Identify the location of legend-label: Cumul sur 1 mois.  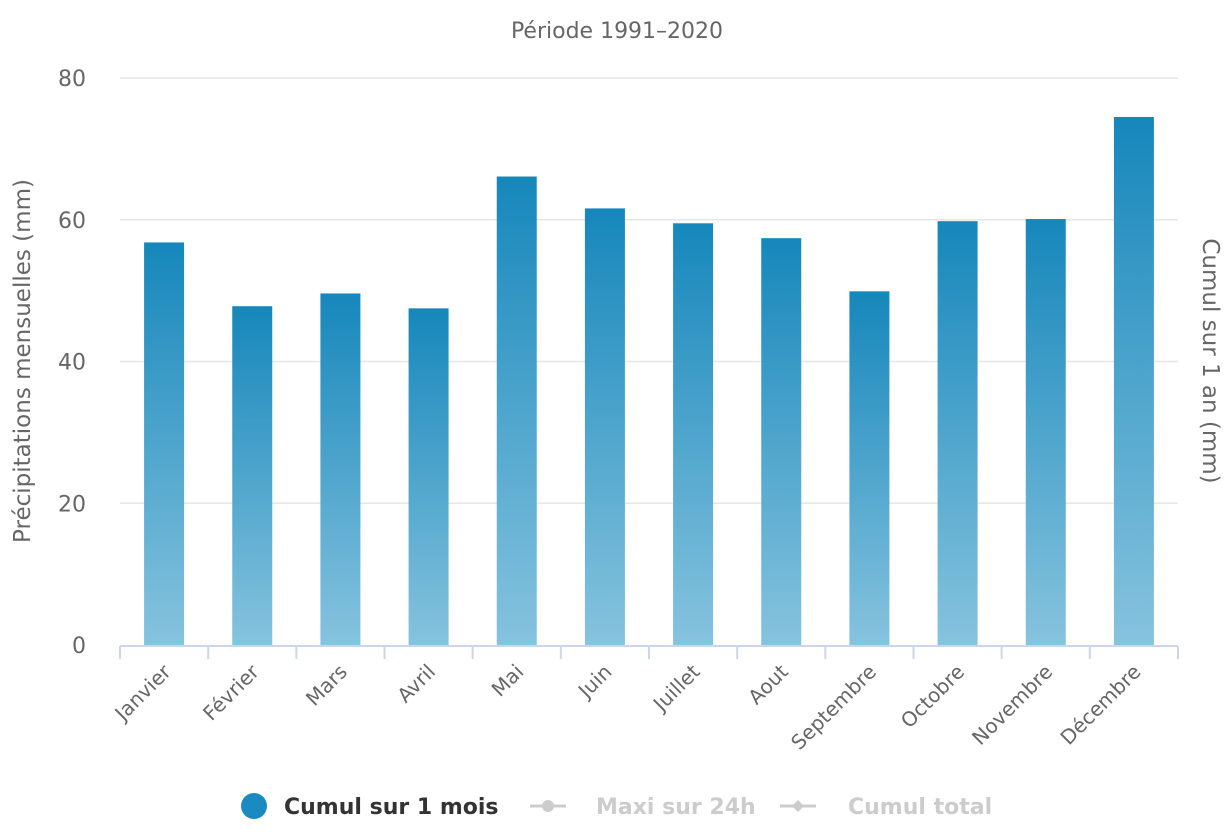
(391, 807).